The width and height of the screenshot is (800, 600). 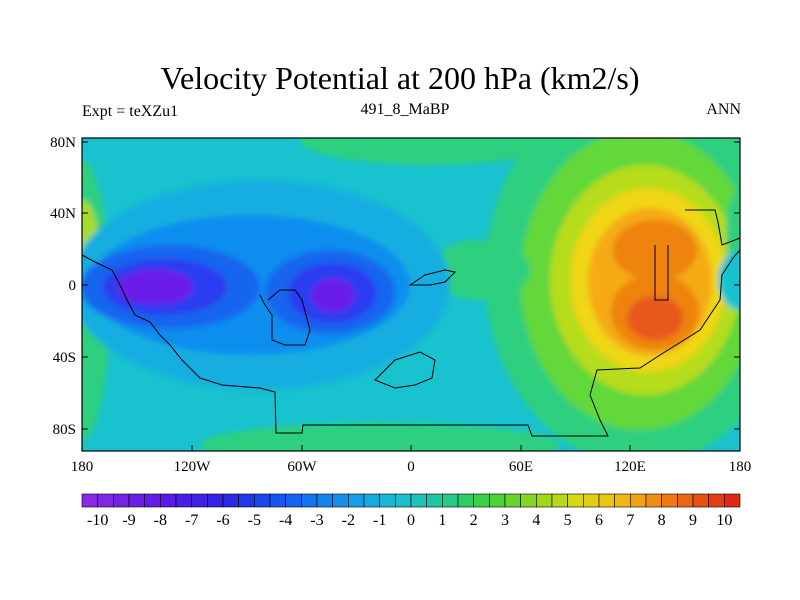 I want to click on colorbar-label: -4, so click(x=285, y=520).